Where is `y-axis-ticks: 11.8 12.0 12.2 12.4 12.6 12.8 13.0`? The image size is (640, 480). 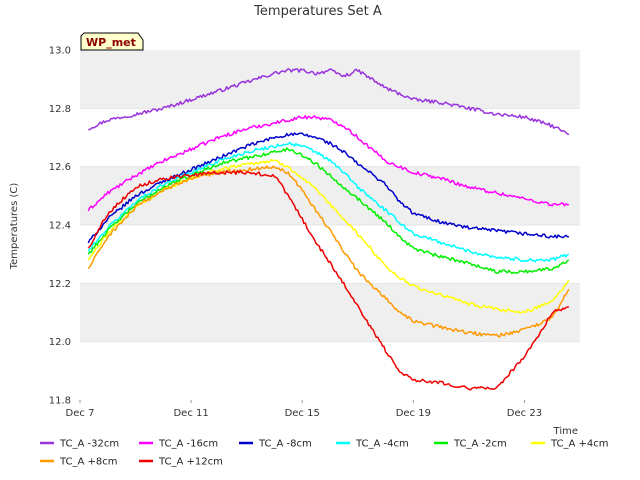 y-axis-ticks: 11.8 12.0 12.2 12.4 12.6 12.8 13.0 is located at coordinates (60, 226).